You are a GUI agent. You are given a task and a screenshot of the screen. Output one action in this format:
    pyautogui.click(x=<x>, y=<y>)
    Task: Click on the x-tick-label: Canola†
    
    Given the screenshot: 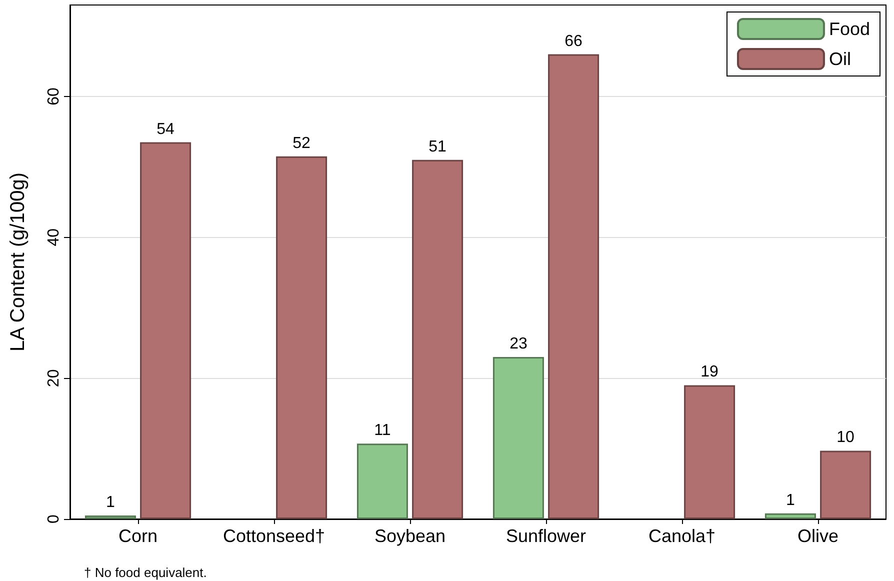 What is the action you would take?
    pyautogui.click(x=682, y=536)
    